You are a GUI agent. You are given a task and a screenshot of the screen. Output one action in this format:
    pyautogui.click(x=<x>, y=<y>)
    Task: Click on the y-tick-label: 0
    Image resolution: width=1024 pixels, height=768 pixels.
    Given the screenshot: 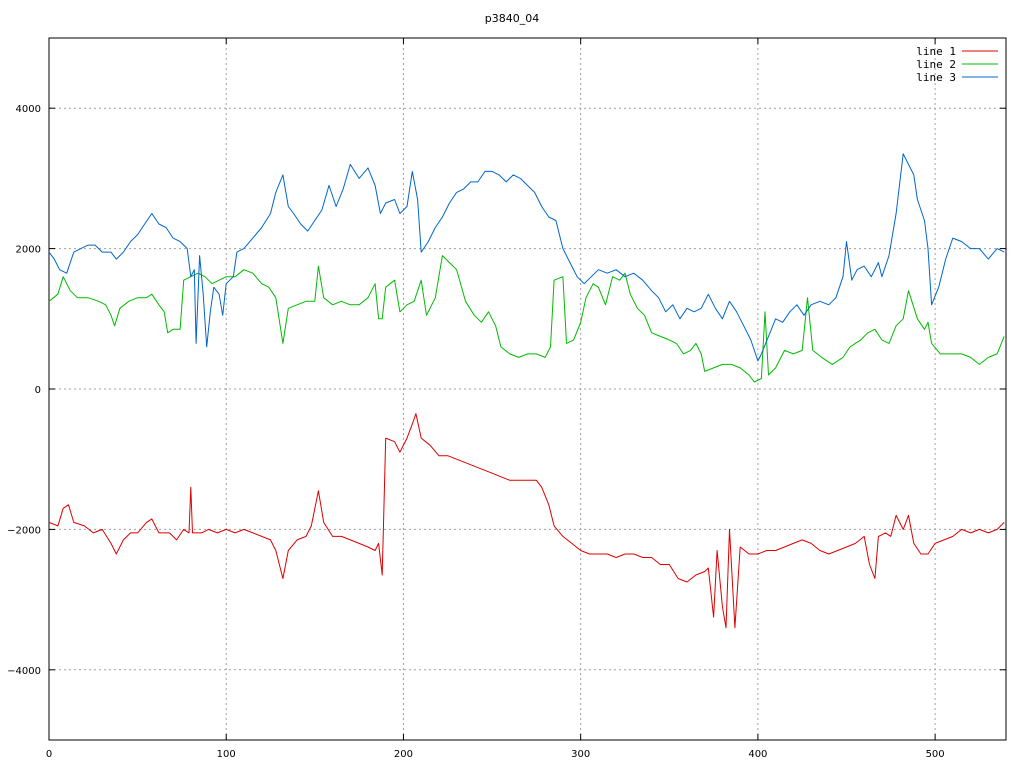 What is the action you would take?
    pyautogui.click(x=38, y=390)
    